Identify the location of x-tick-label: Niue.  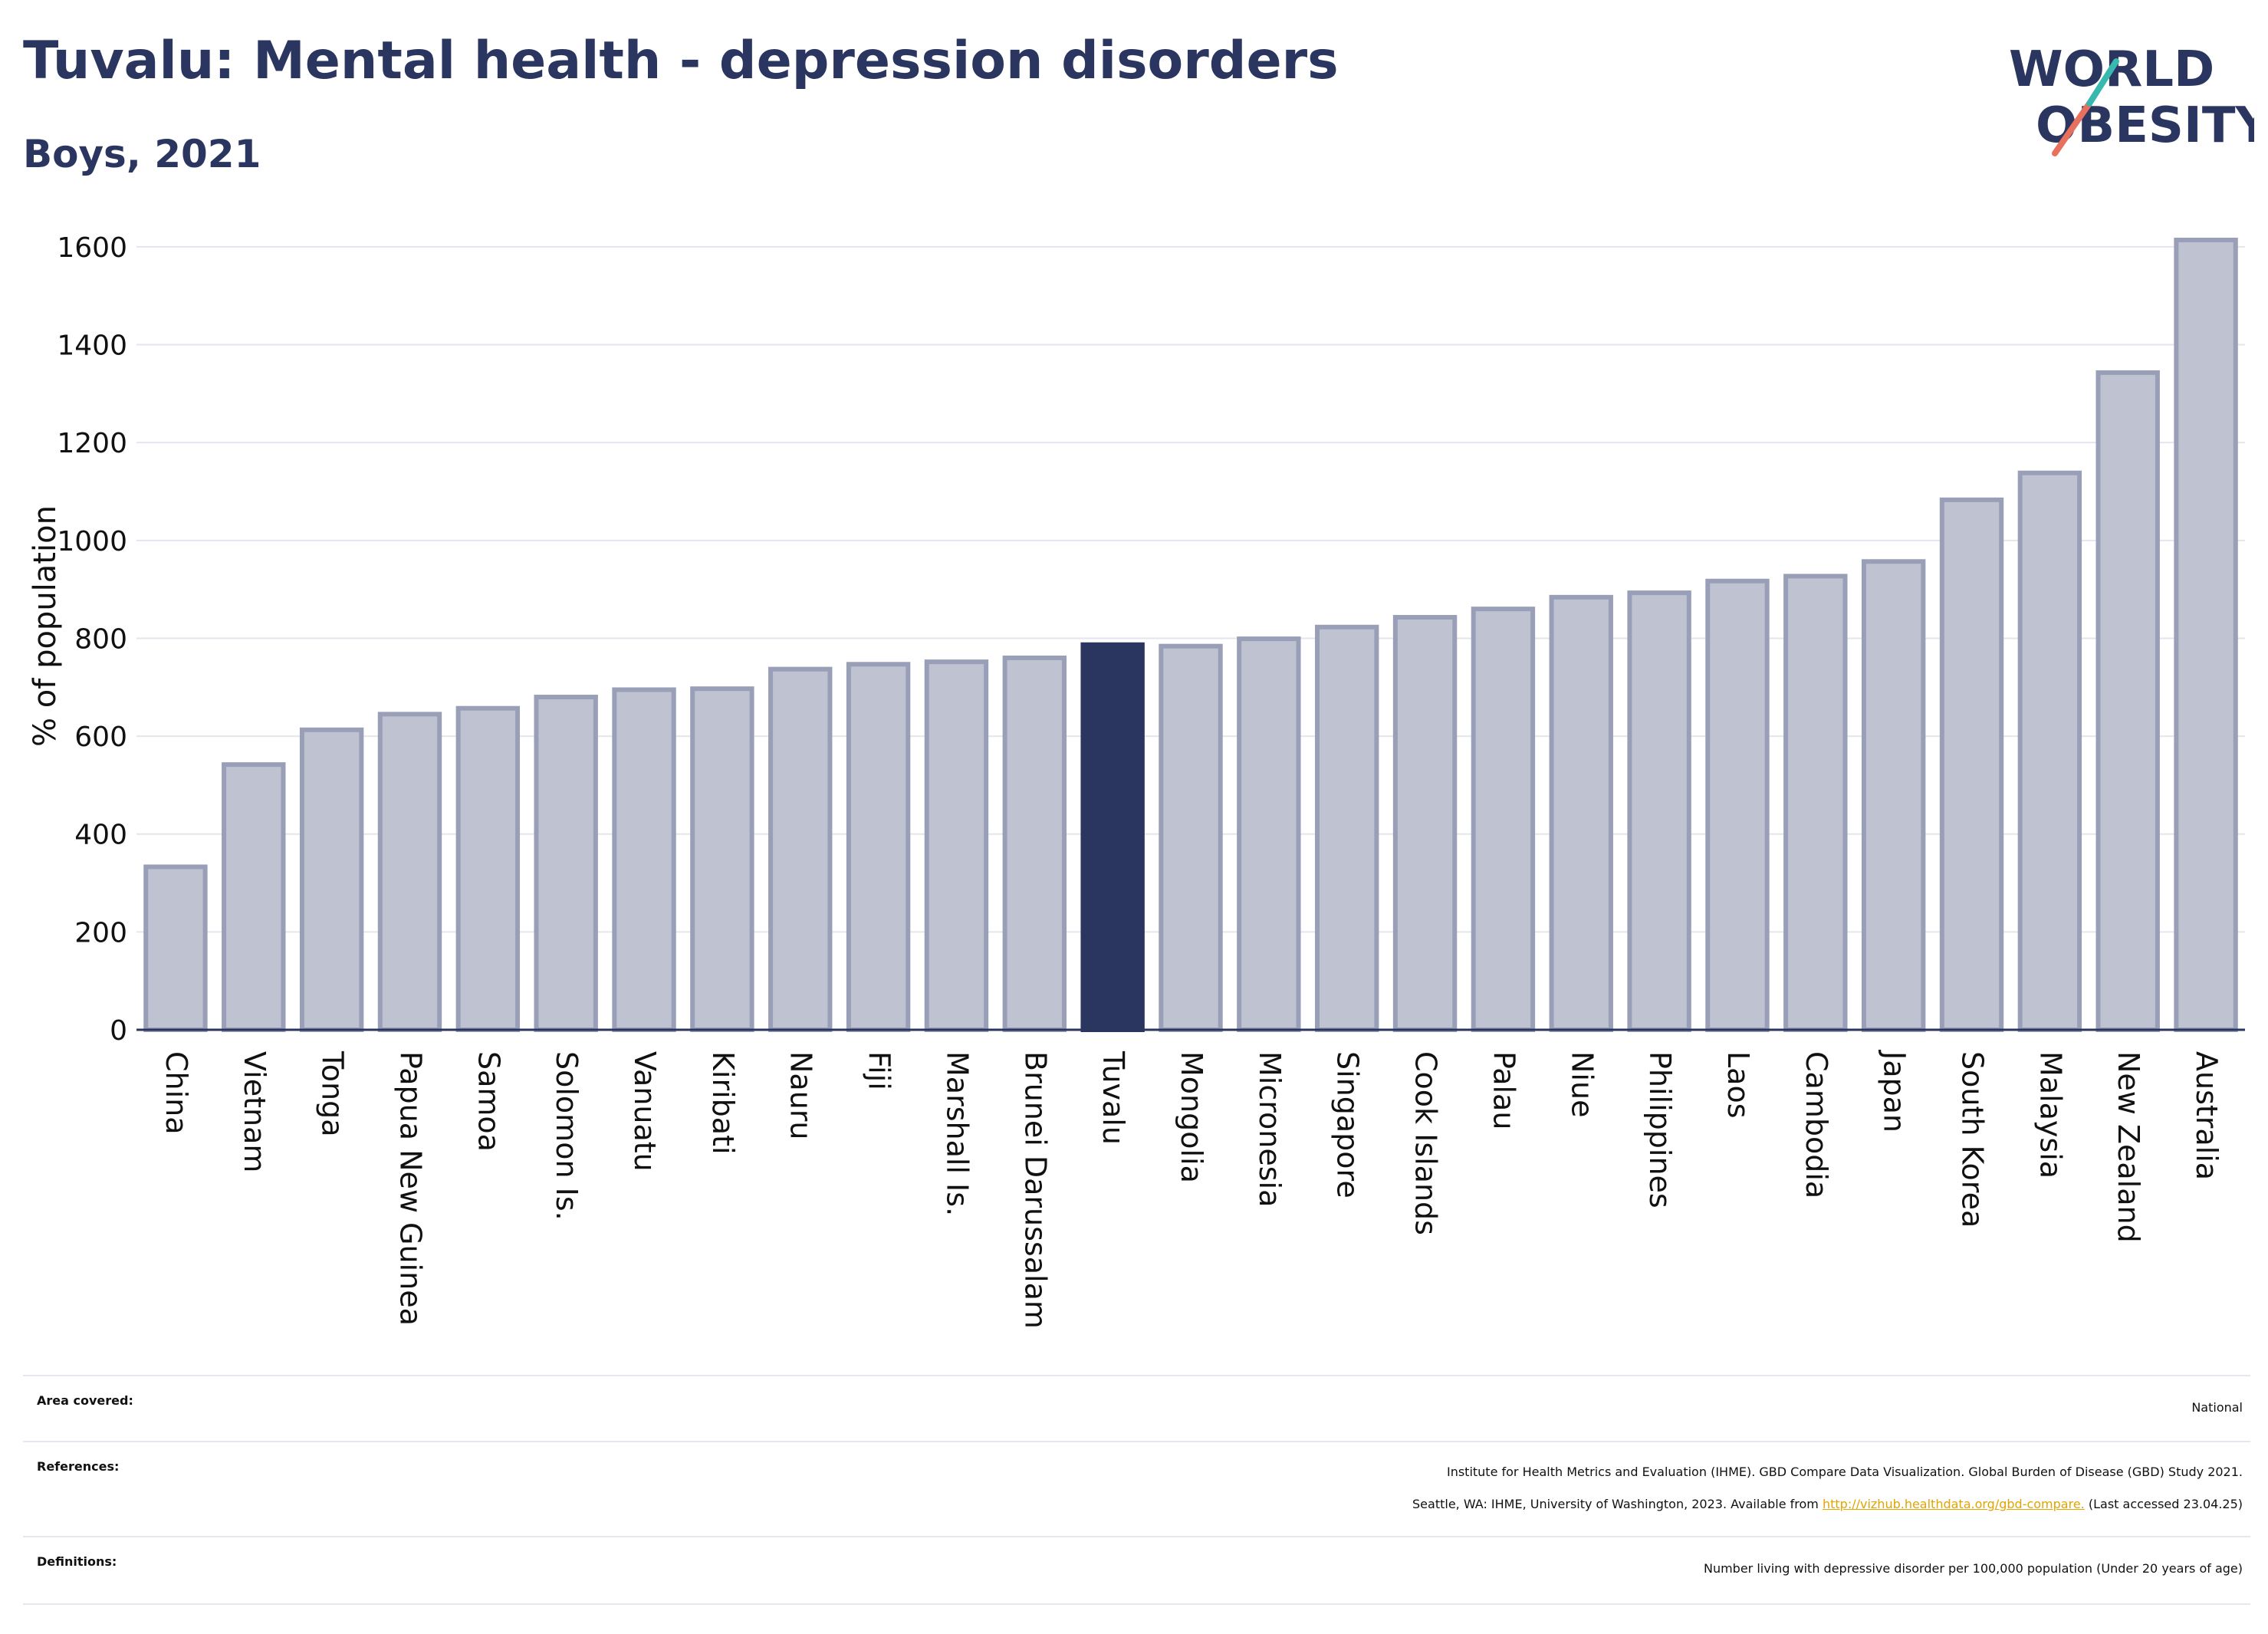
(1582, 1084).